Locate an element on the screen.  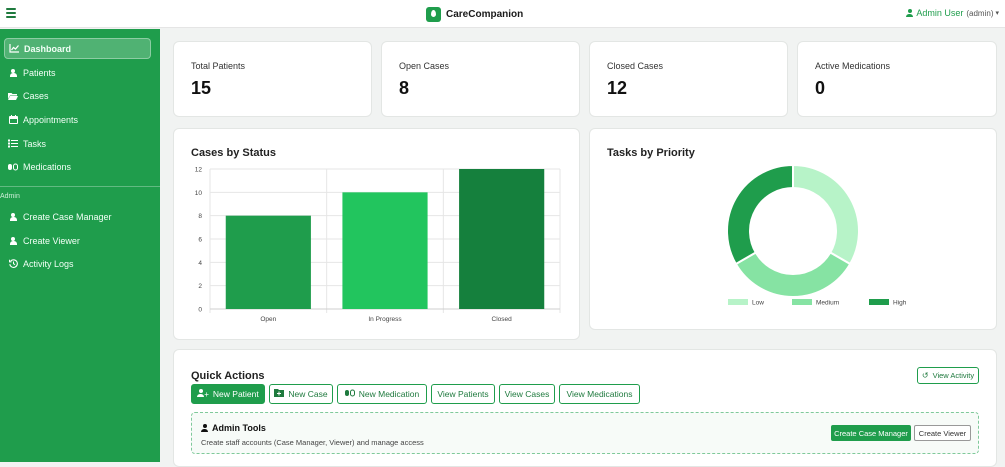
stat-label: Closed Cases is located at coordinates (635, 66).